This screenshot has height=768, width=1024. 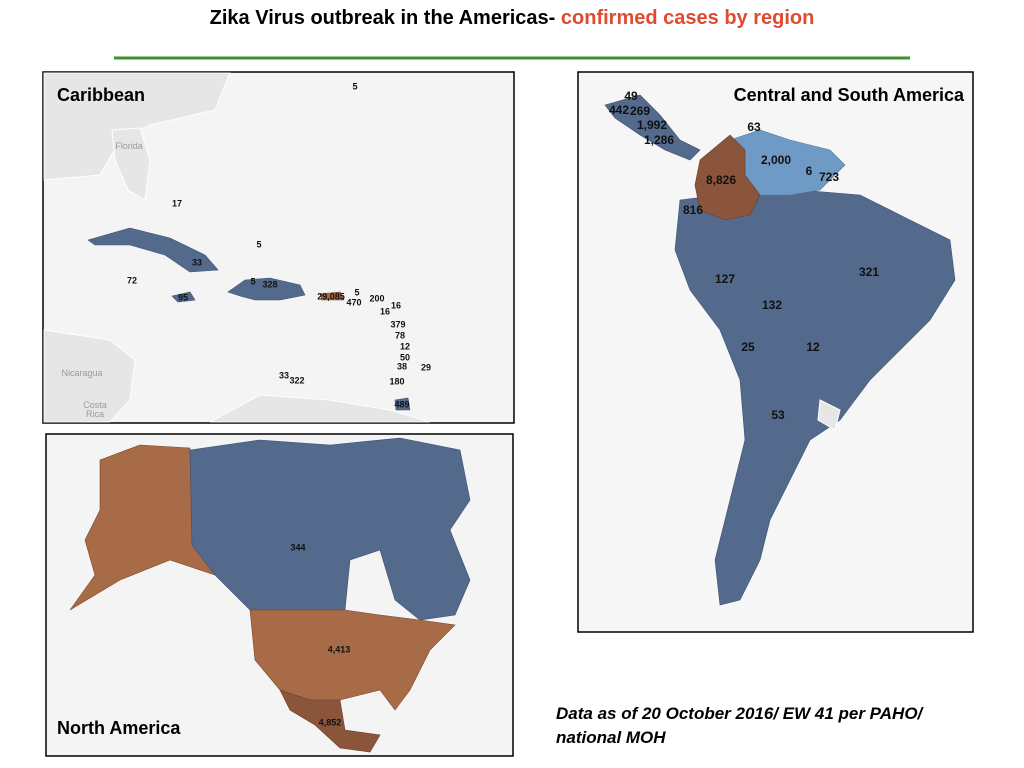 I want to click on case-label: 78, so click(x=400, y=335).